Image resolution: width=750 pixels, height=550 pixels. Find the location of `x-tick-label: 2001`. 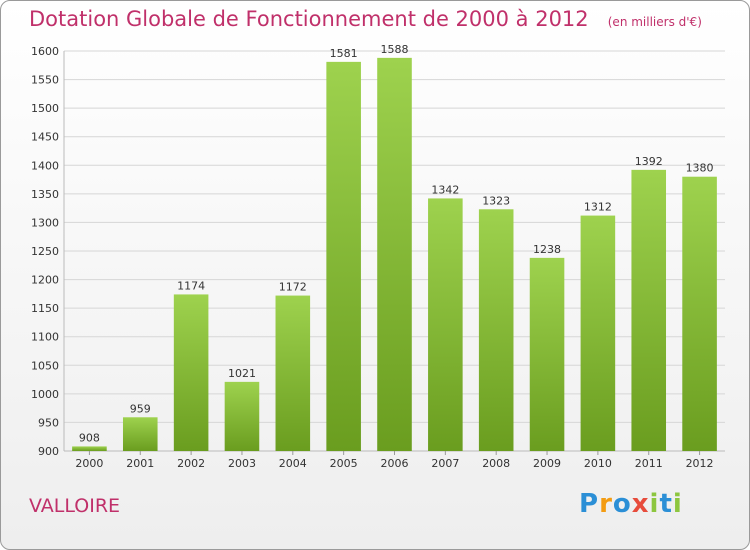

x-tick-label: 2001 is located at coordinates (140, 463).